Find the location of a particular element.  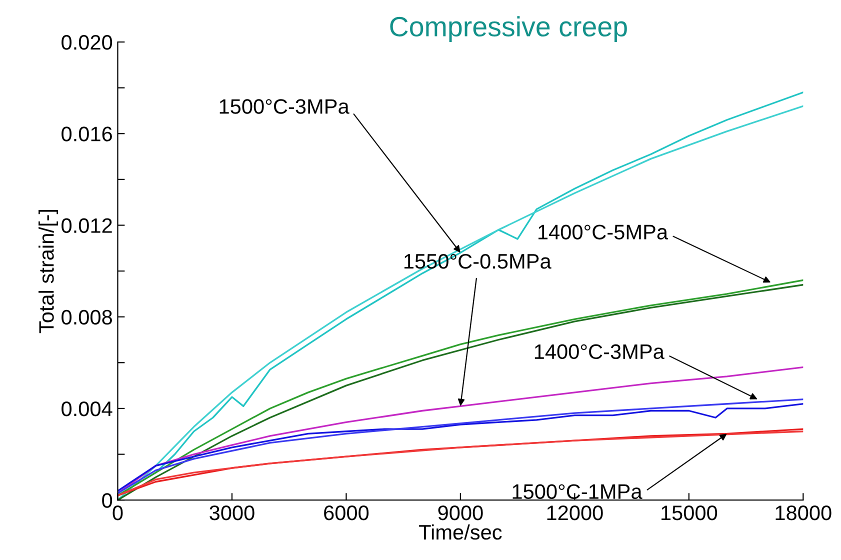

y-tick-label: 0.016 is located at coordinates (87, 134).